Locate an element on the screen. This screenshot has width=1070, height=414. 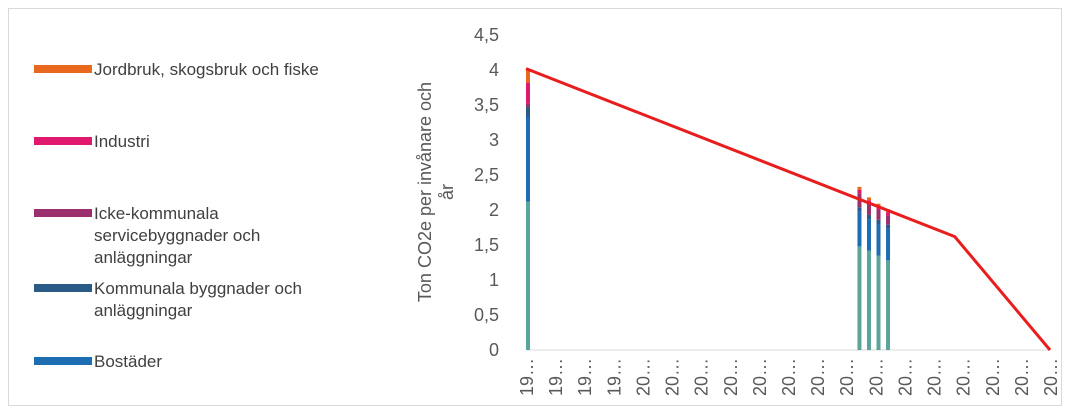
y-tick-label: 1,5 is located at coordinates (486, 245).